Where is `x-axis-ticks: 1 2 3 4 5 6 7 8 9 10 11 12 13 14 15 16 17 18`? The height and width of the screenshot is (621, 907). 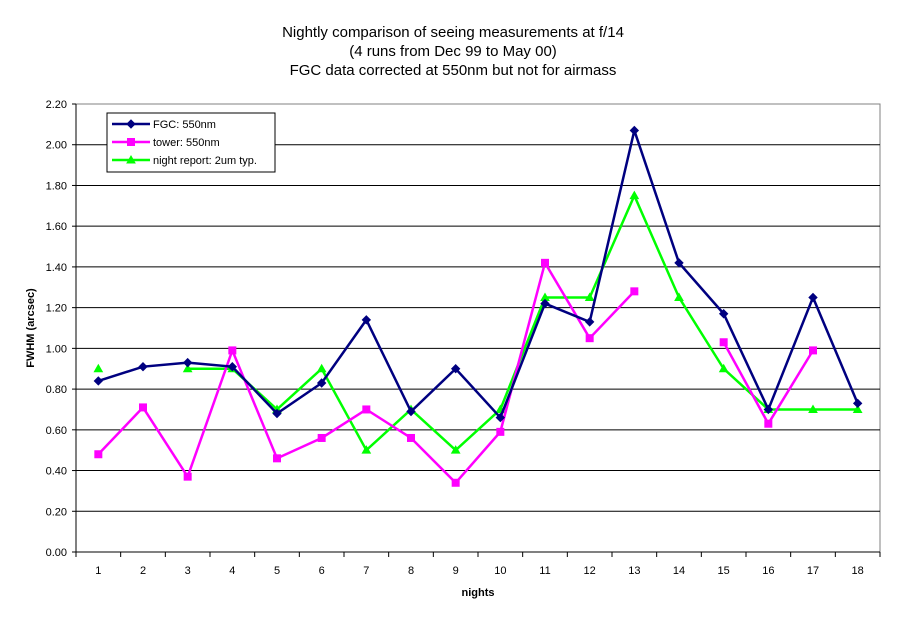 x-axis-ticks: 1 2 3 4 5 6 7 8 9 10 11 12 13 14 15 16 17 18 is located at coordinates (478, 564).